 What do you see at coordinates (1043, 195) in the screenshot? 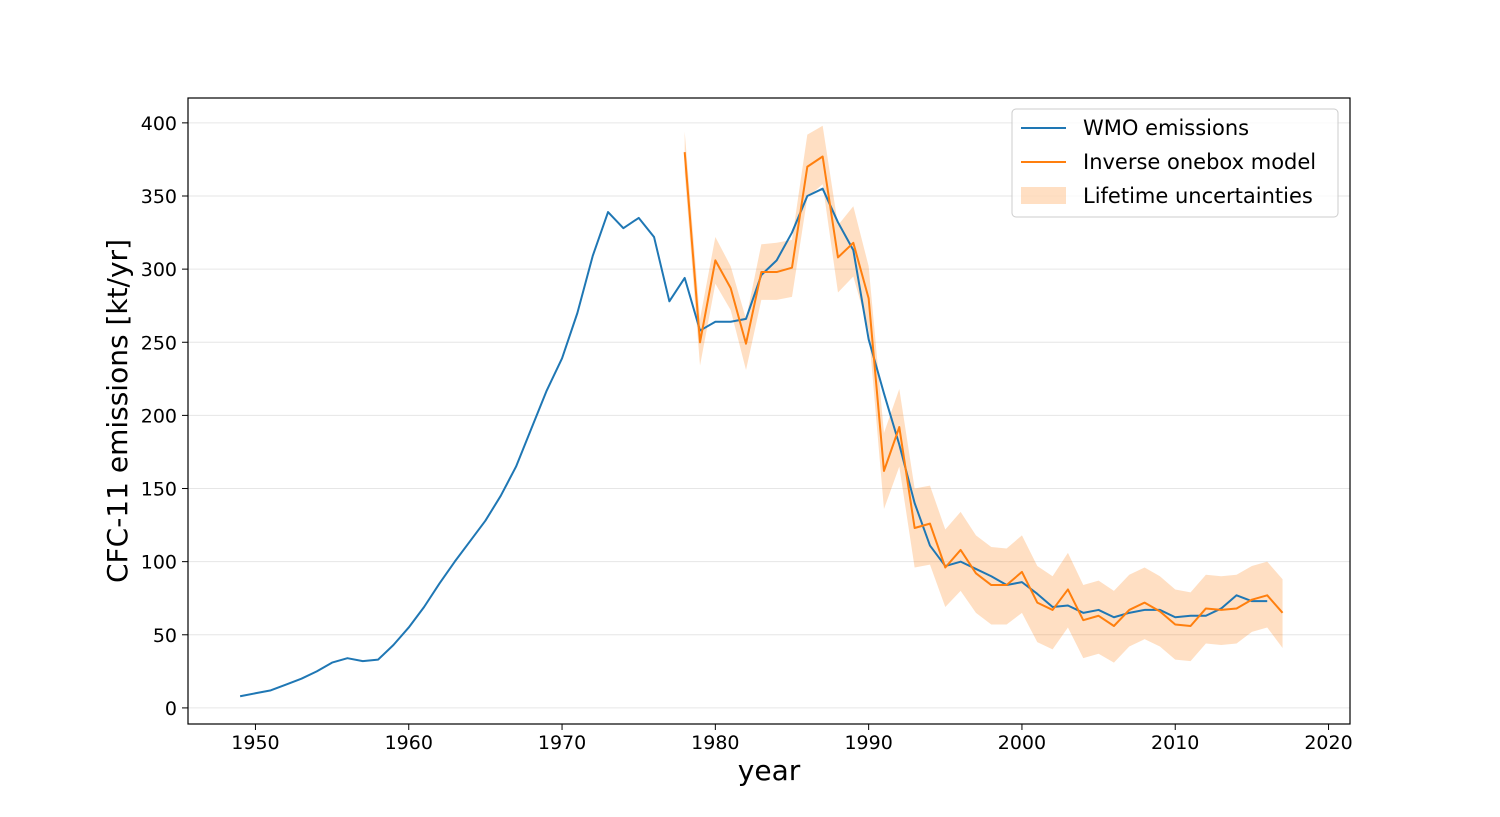
I see `legend-band-swatch` at bounding box center [1043, 195].